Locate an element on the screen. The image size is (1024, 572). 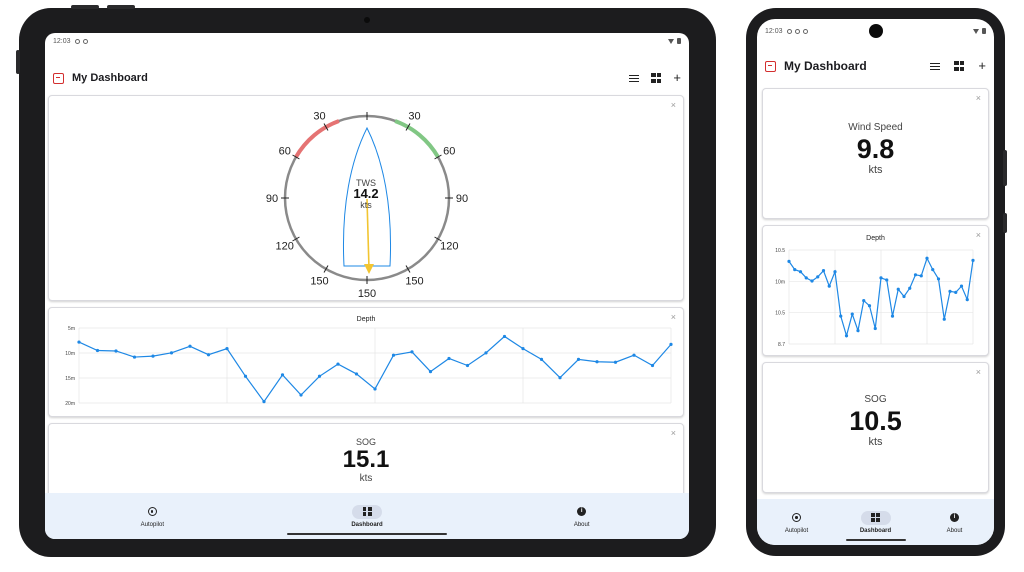
phone-power-button is located at coordinates (1005, 223).